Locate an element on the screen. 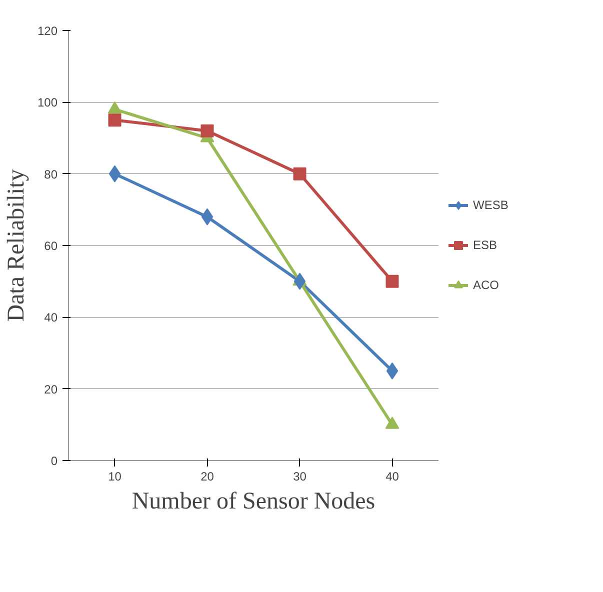  x-tick-label: 20 is located at coordinates (207, 477).